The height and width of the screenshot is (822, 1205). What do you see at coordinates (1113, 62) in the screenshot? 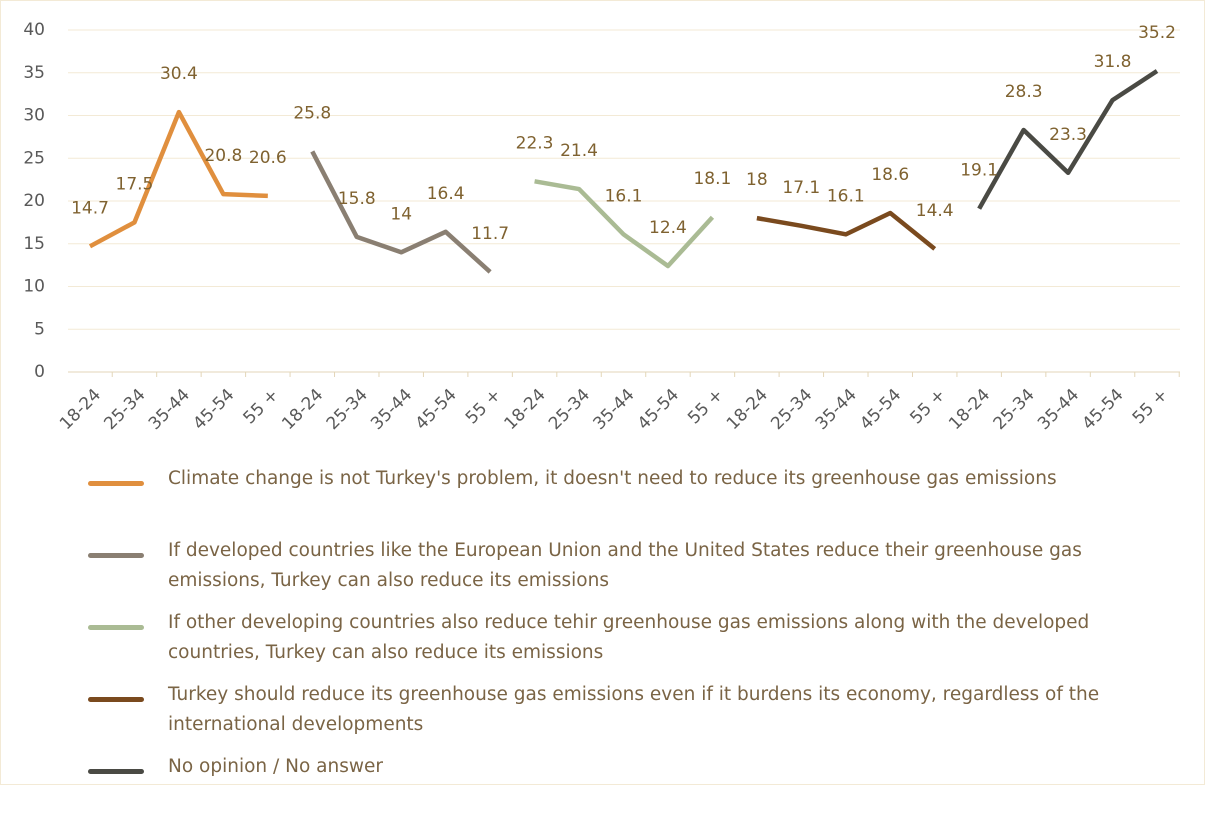
I see `data-label: 31.8` at bounding box center [1113, 62].